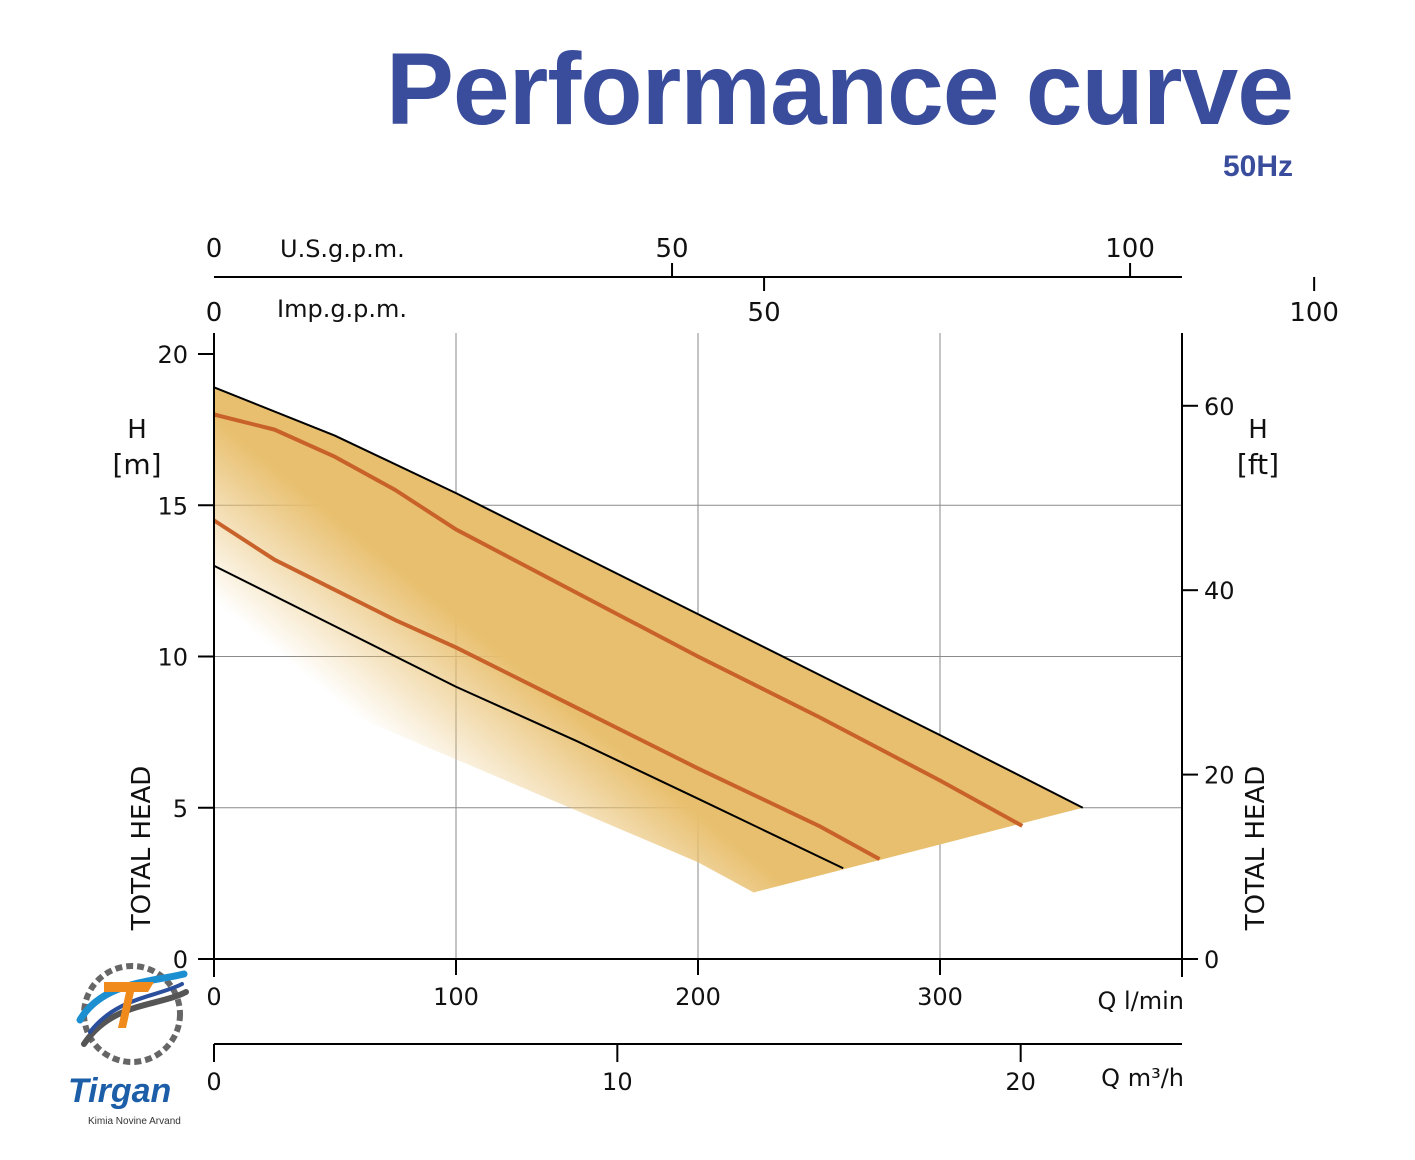 Image resolution: width=1415 pixels, height=1160 pixels. What do you see at coordinates (839, 89) in the screenshot?
I see `page-title: Performance curve` at bounding box center [839, 89].